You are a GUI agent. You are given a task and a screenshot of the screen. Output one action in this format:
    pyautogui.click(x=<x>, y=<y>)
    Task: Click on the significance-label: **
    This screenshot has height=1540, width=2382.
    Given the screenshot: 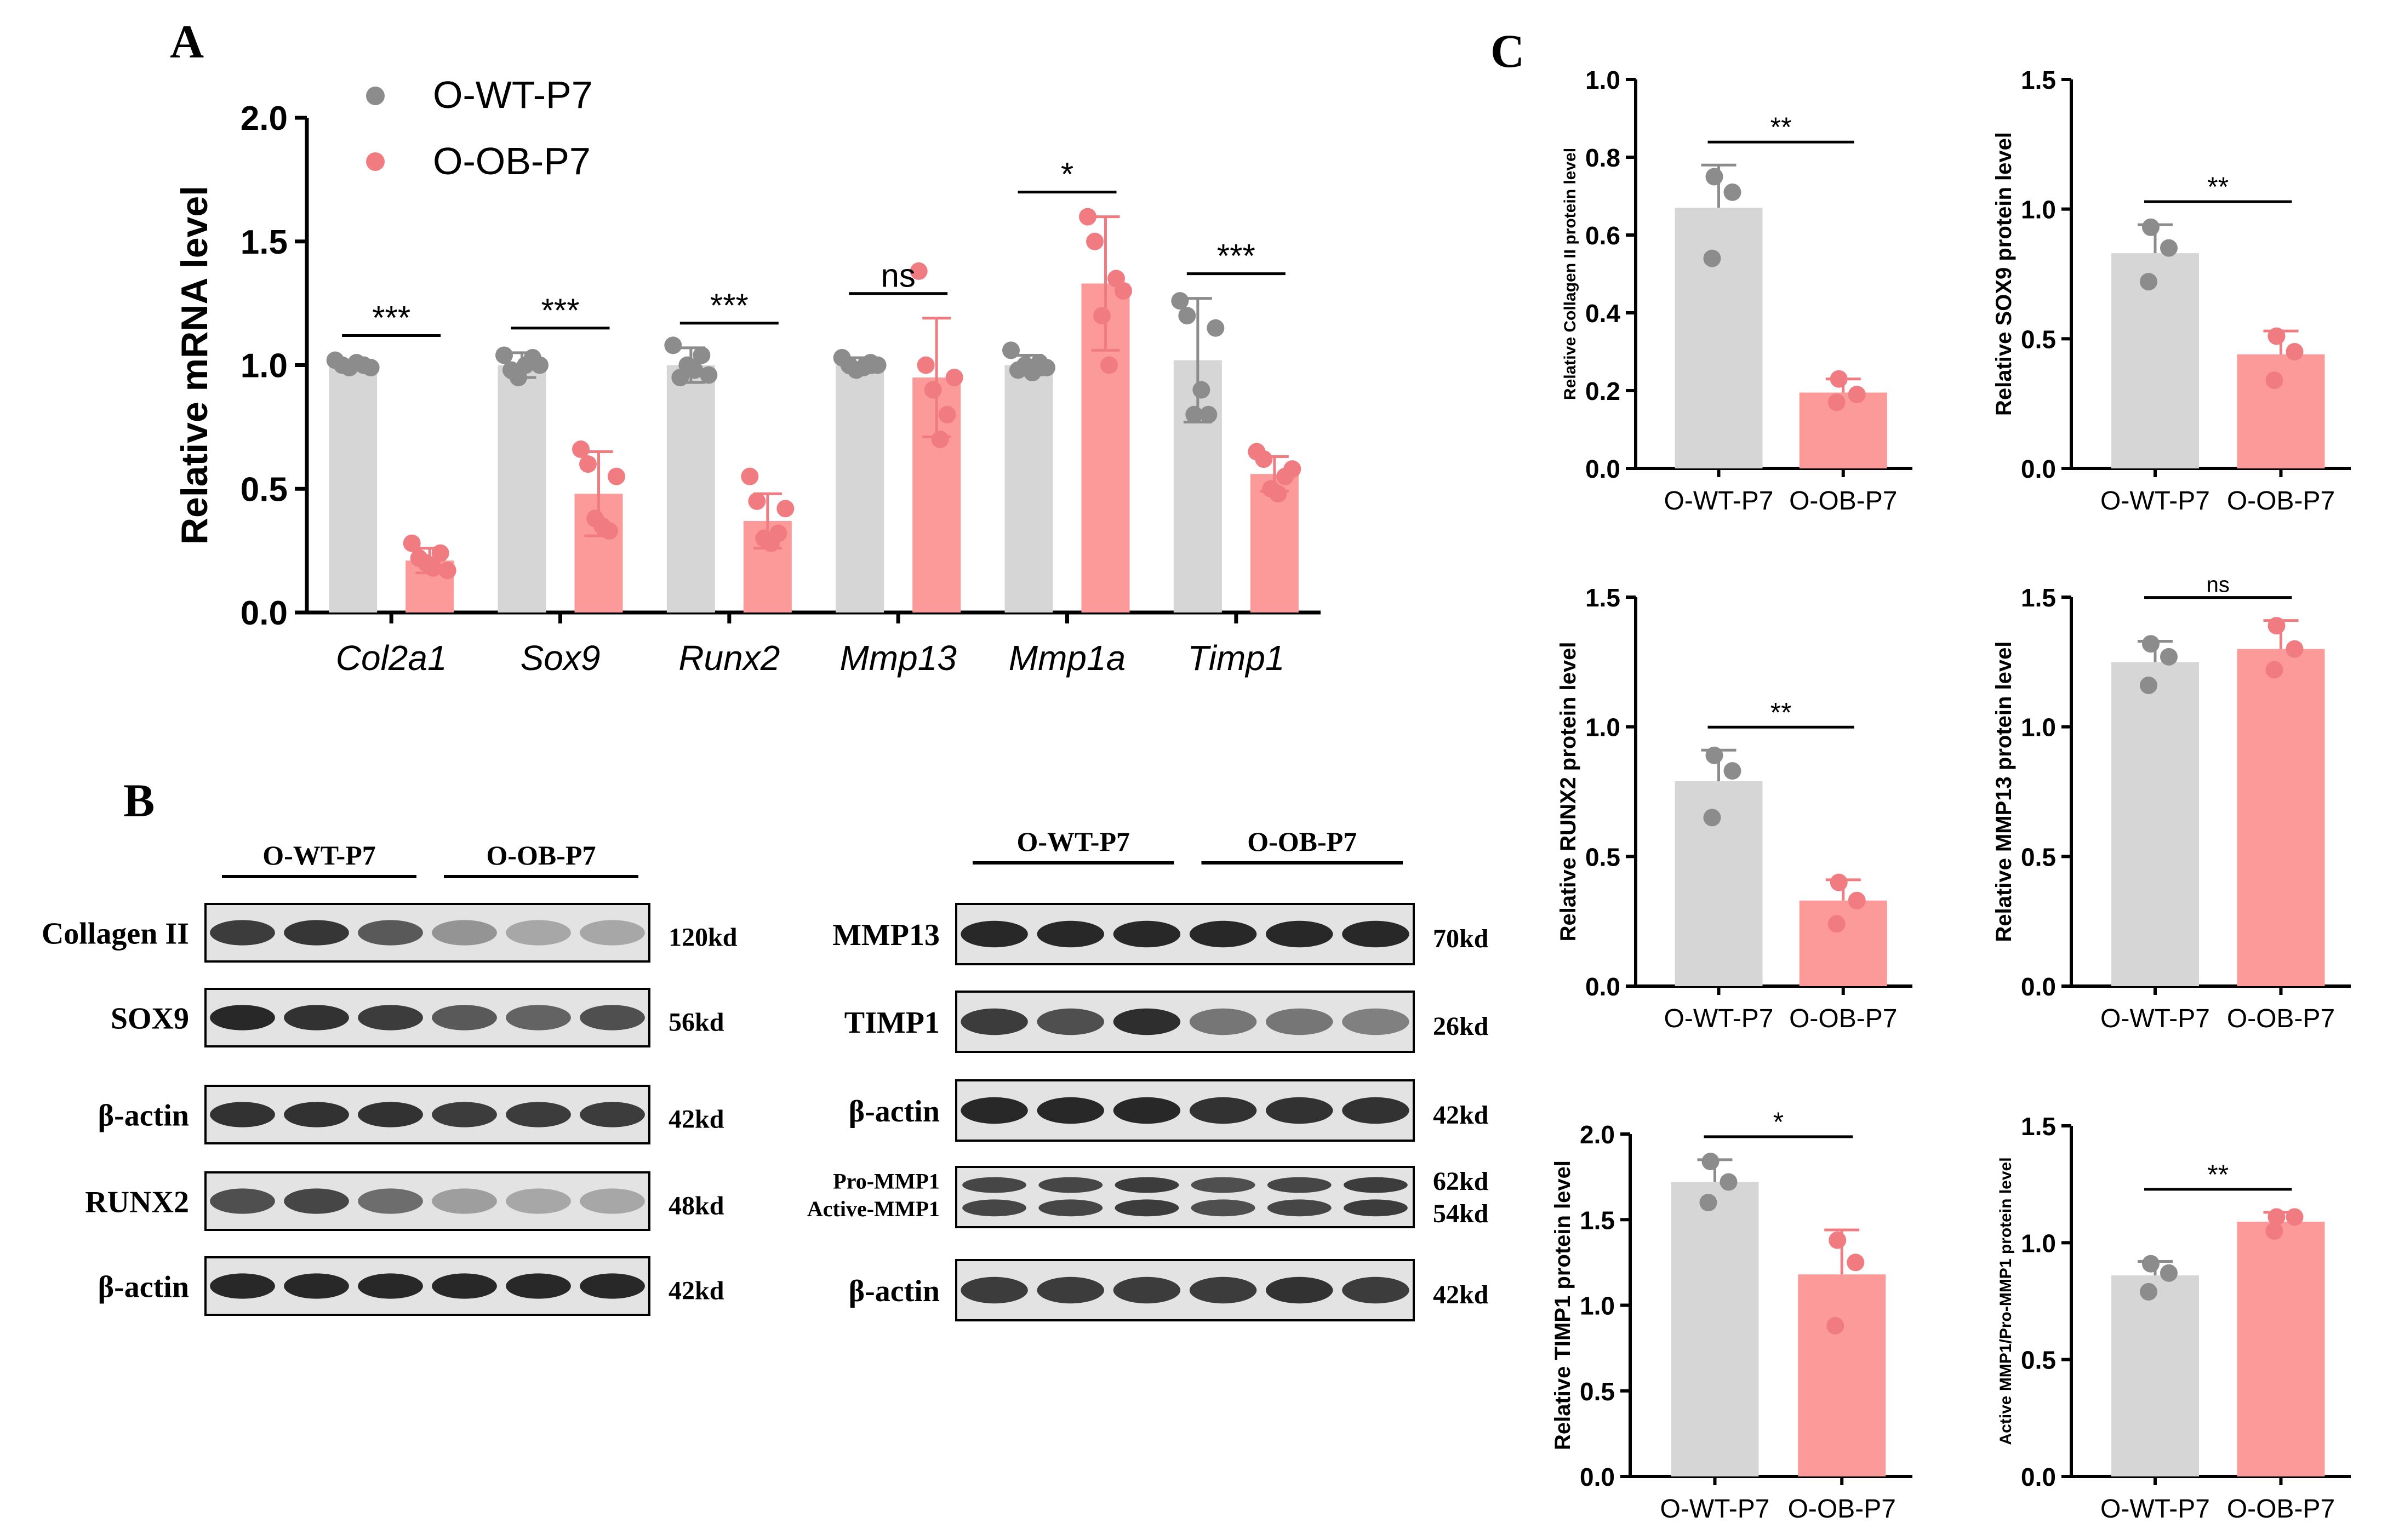 What is the action you would take?
    pyautogui.click(x=1781, y=127)
    